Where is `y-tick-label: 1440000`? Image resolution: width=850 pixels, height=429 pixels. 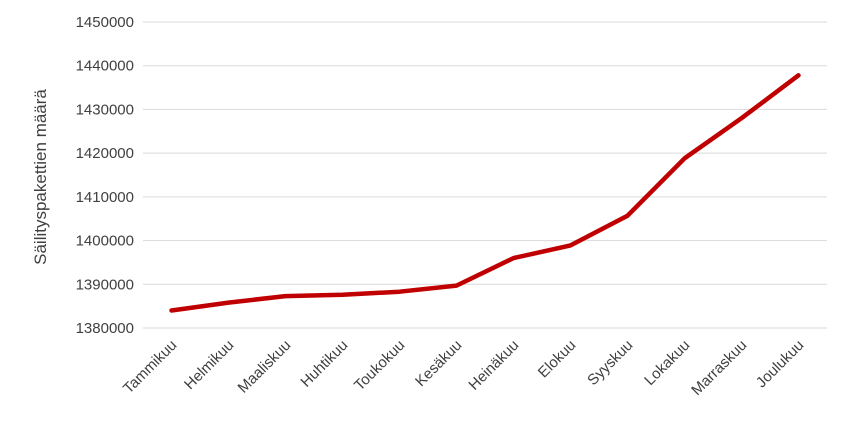
y-tick-label: 1440000 is located at coordinates (105, 66).